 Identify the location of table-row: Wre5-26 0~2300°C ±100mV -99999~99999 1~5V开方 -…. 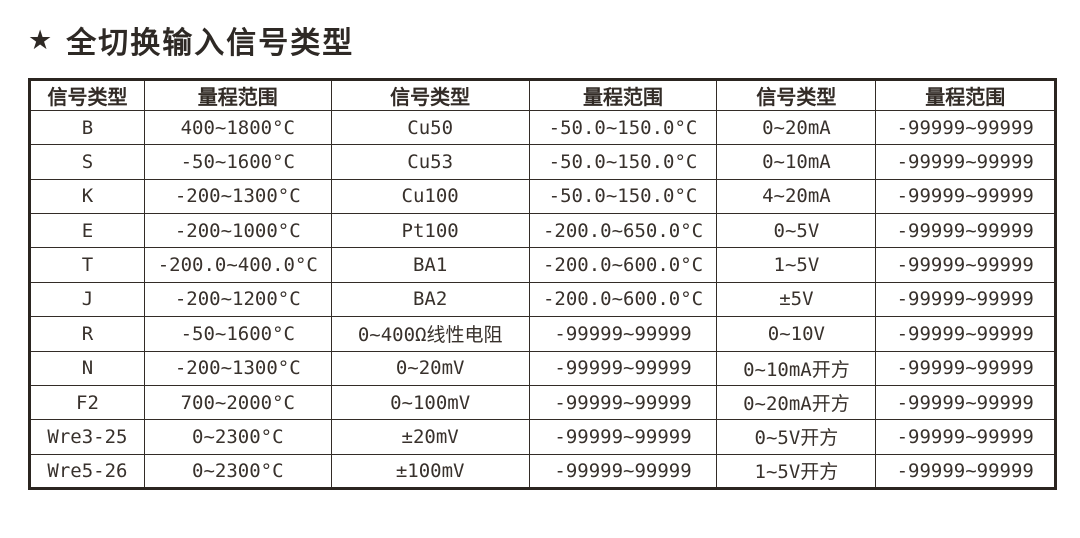
(542, 471).